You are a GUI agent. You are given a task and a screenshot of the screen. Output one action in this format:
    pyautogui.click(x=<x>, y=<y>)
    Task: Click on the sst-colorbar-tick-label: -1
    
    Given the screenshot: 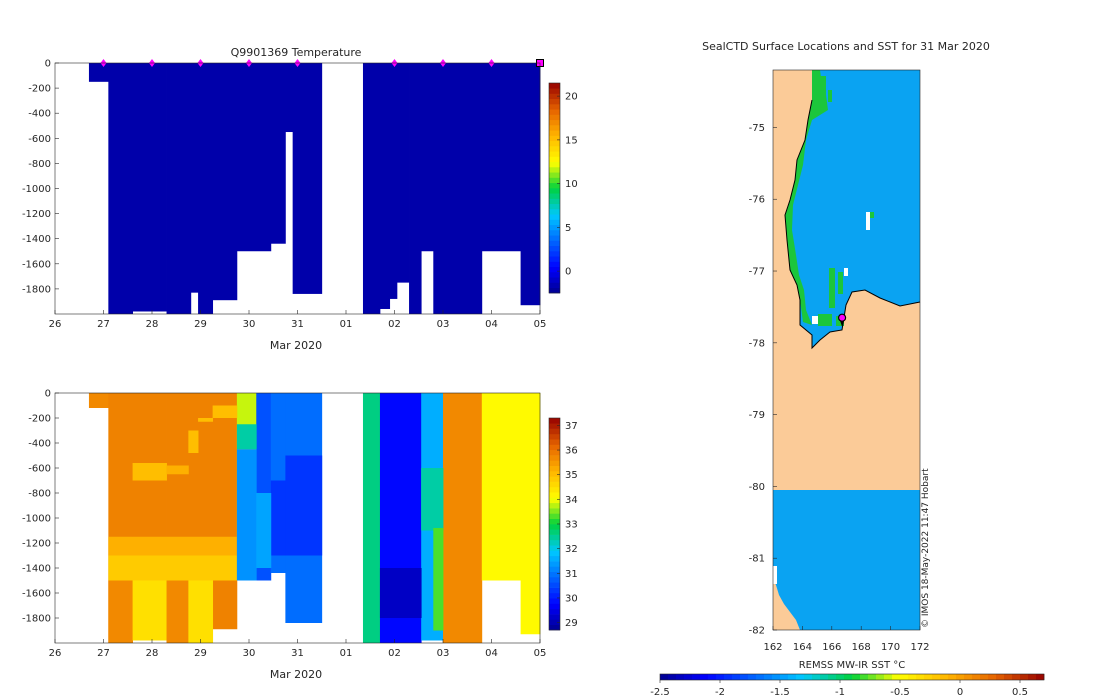 What is the action you would take?
    pyautogui.click(x=840, y=692)
    